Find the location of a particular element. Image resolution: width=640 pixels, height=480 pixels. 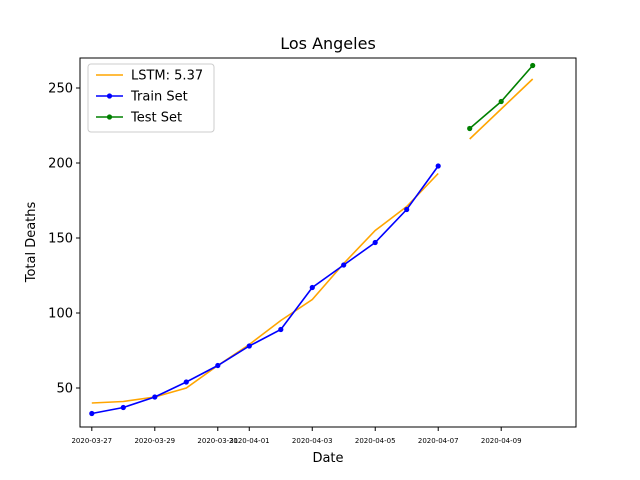

y-axis-label: Total Deaths is located at coordinates (31, 242).